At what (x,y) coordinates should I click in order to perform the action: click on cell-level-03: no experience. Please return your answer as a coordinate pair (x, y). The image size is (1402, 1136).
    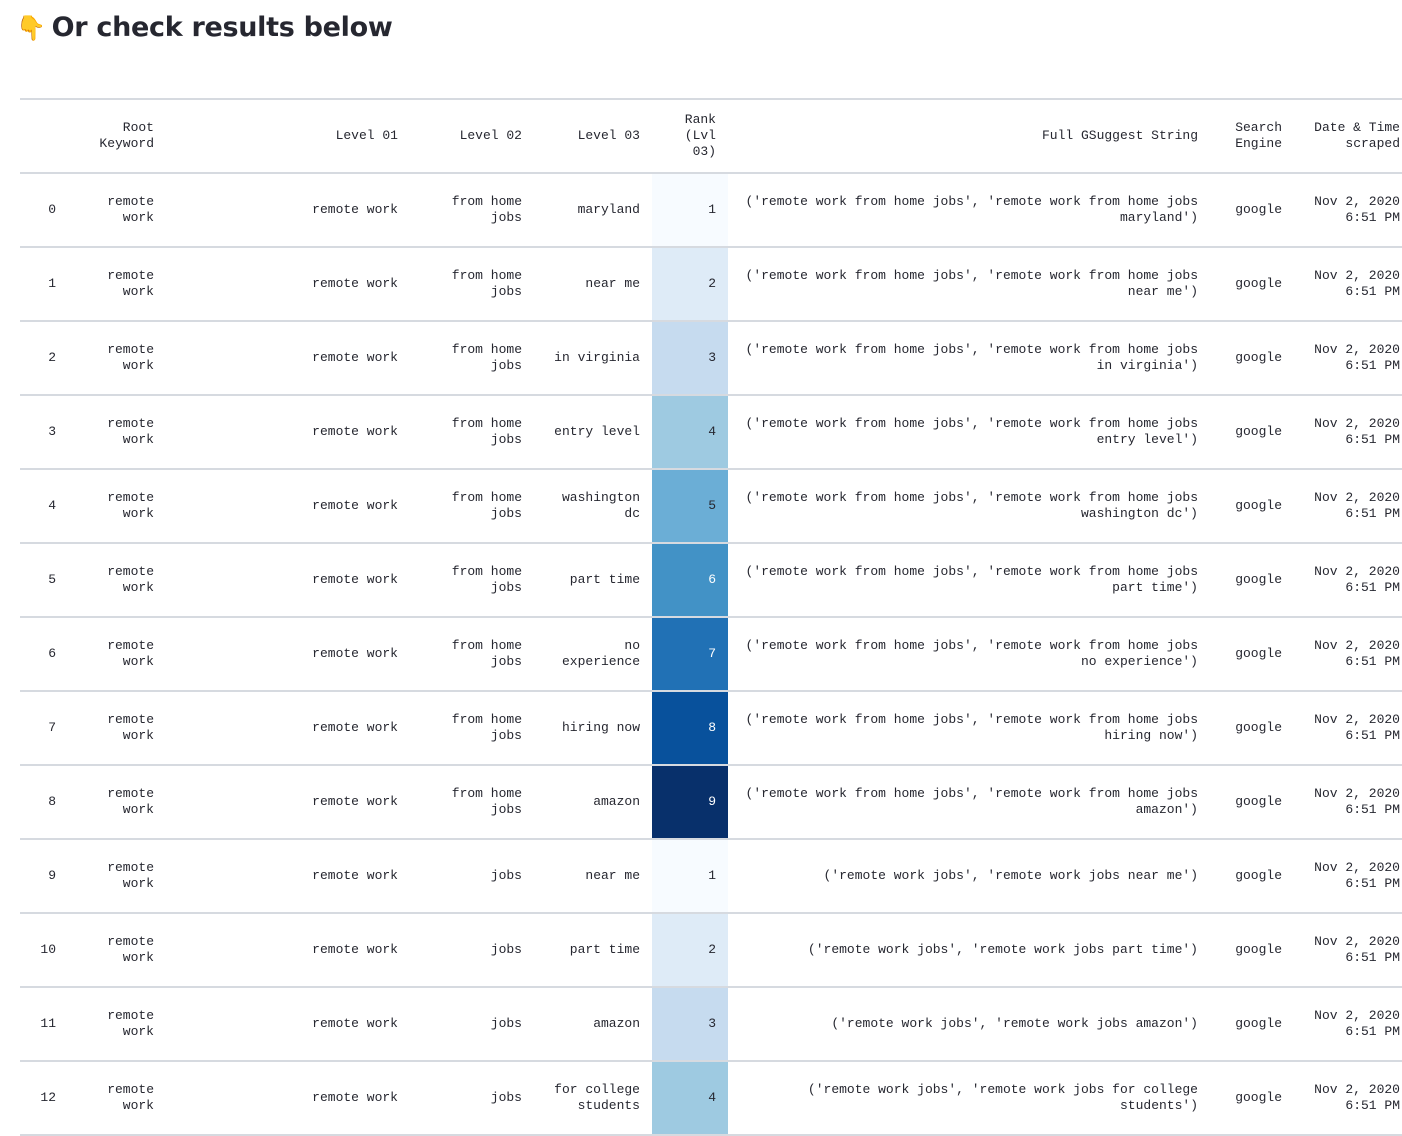
    Looking at the image, I should click on (600, 653).